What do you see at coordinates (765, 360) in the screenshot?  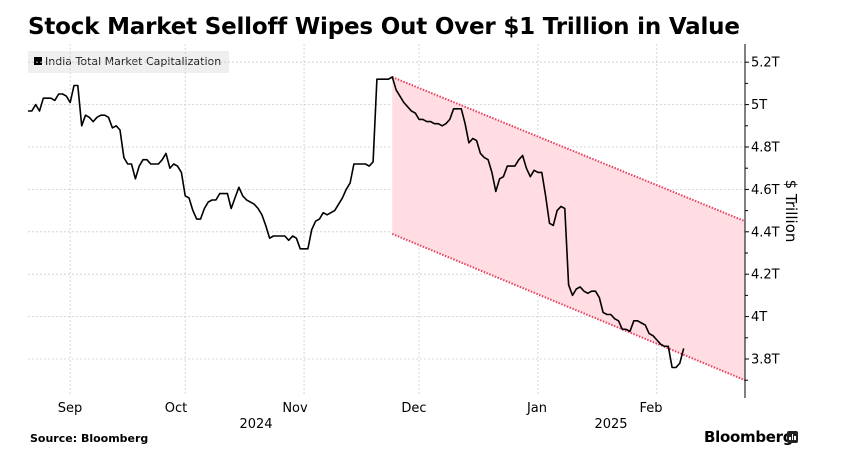 I see `y-tick-label: 3.8T` at bounding box center [765, 360].